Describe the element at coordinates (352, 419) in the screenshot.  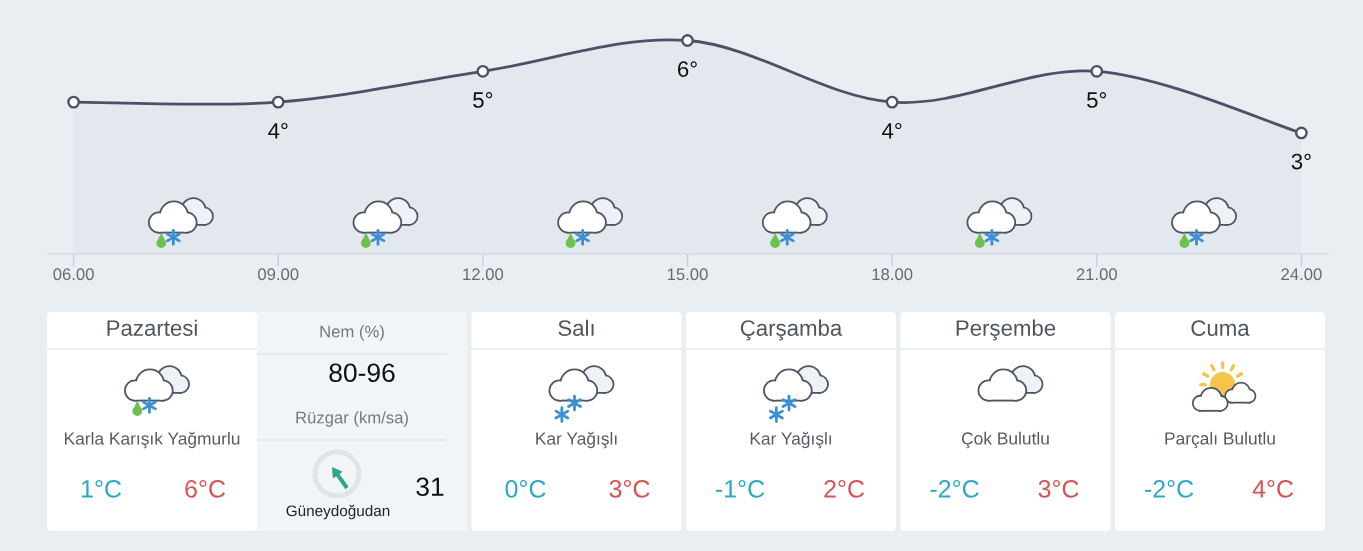
I see `text: Rüzgar (km/sa)` at that location.